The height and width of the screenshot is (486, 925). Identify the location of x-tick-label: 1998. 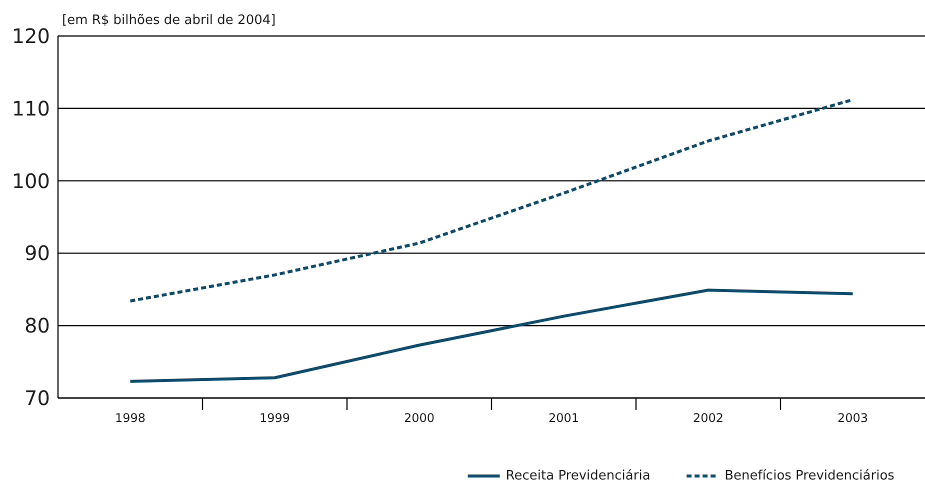
(130, 418).